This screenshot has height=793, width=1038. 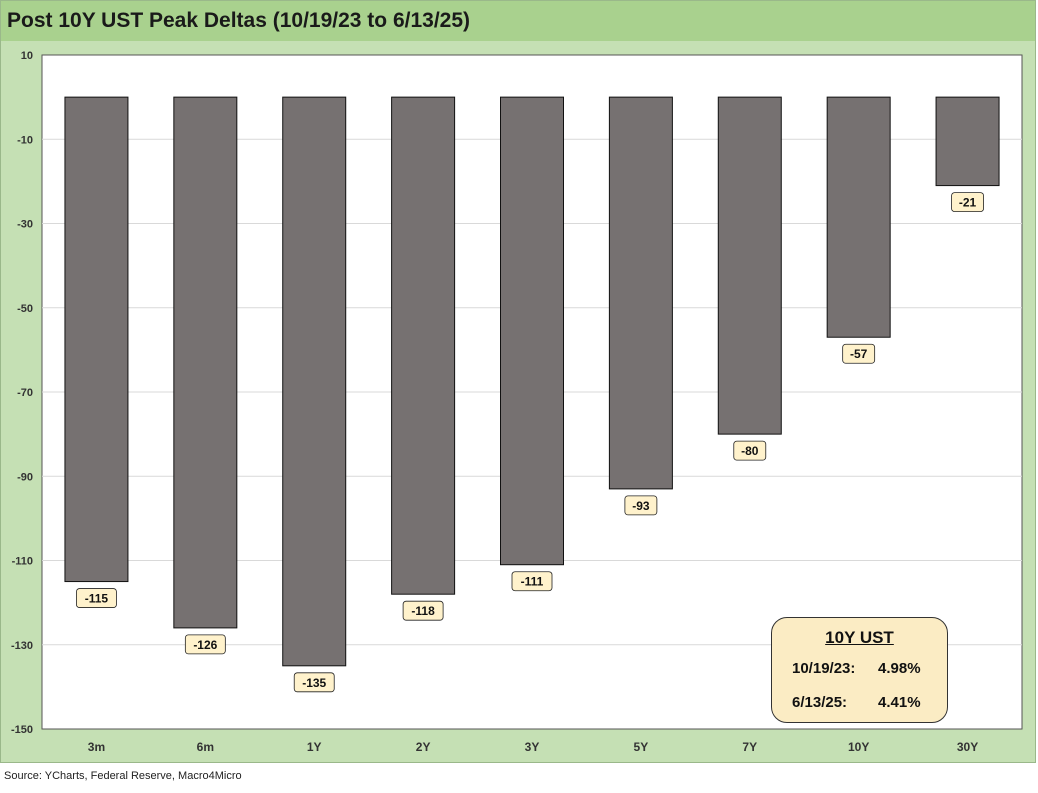 What do you see at coordinates (899, 702) in the screenshot?
I see `info-value: 4.41%` at bounding box center [899, 702].